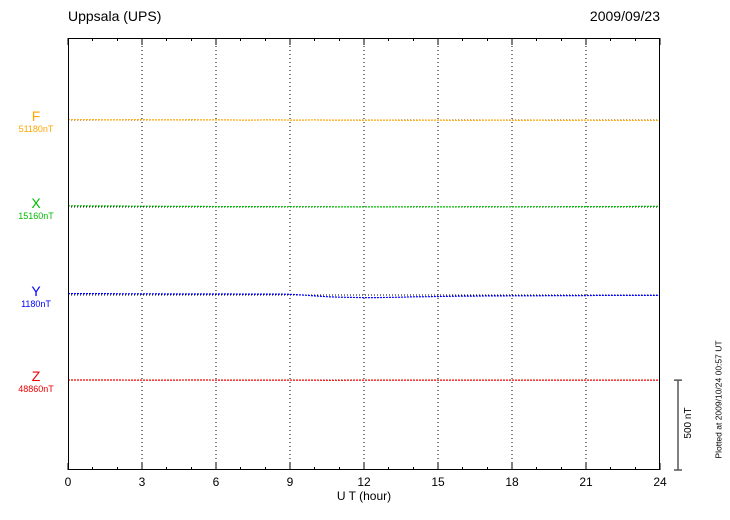 The image size is (730, 520). What do you see at coordinates (216, 482) in the screenshot?
I see `x-tick-label-6: 6` at bounding box center [216, 482].